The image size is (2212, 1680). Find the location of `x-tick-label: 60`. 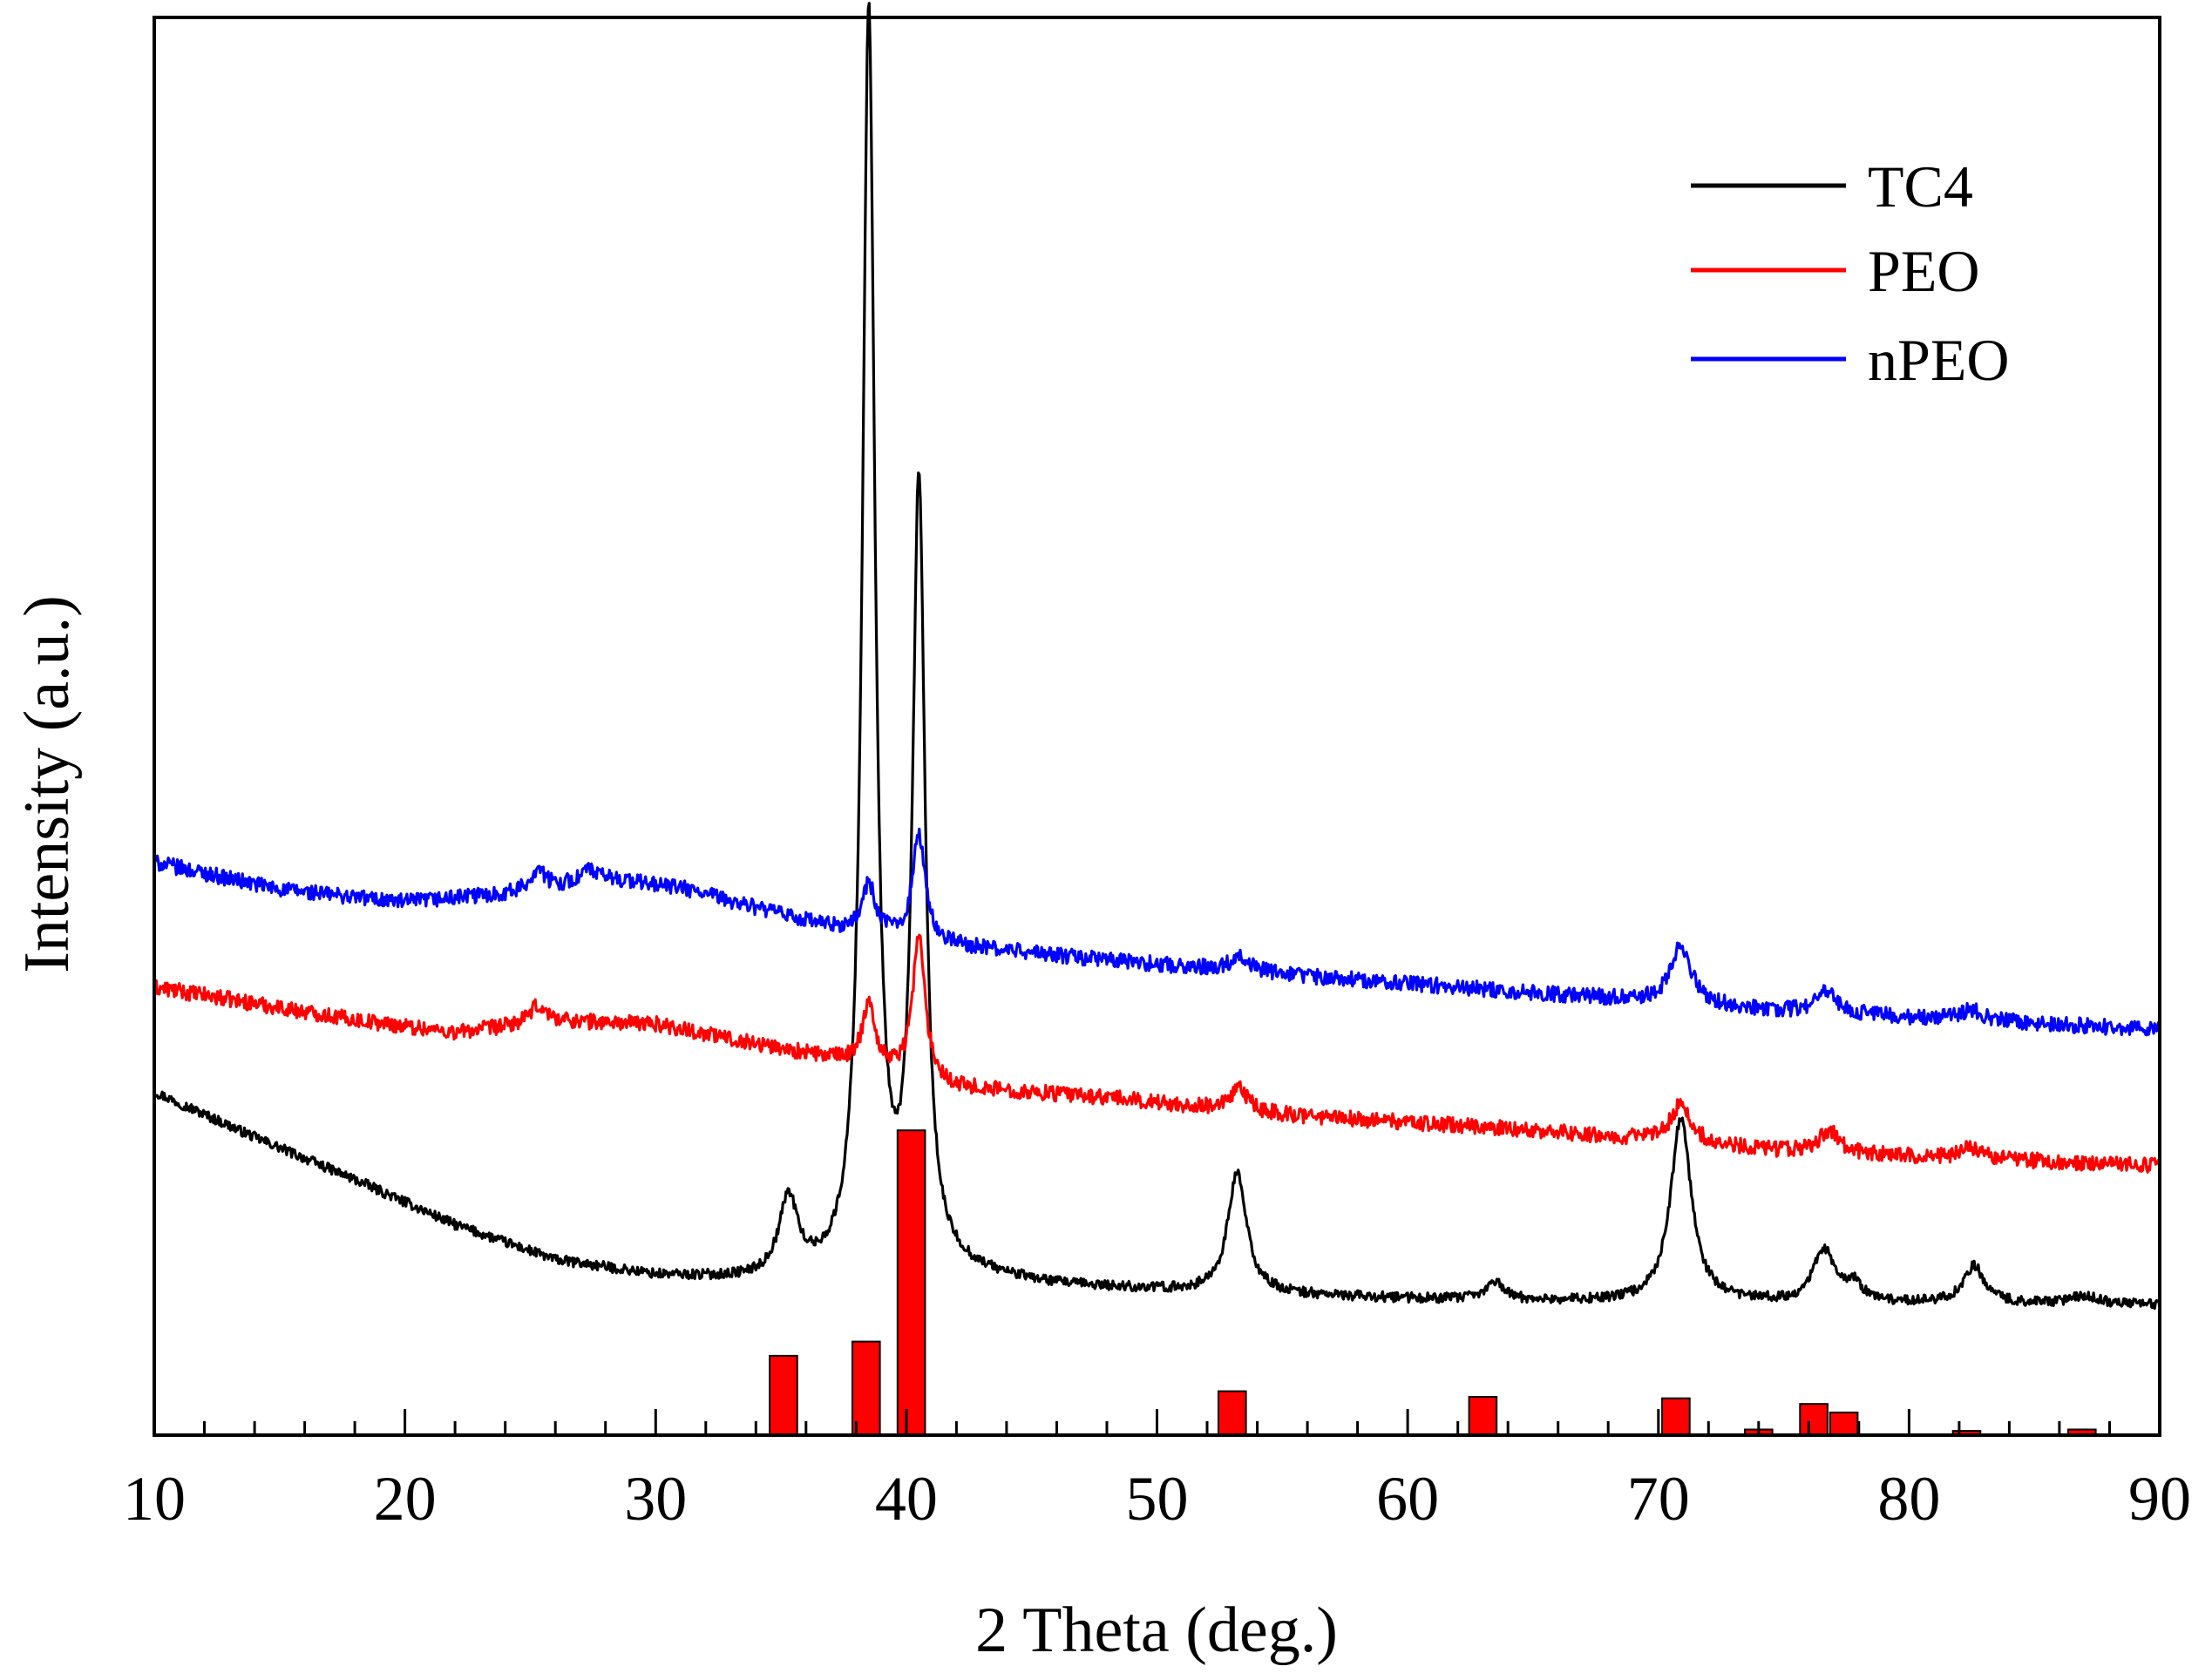

x-tick-label: 60 is located at coordinates (1407, 1499).